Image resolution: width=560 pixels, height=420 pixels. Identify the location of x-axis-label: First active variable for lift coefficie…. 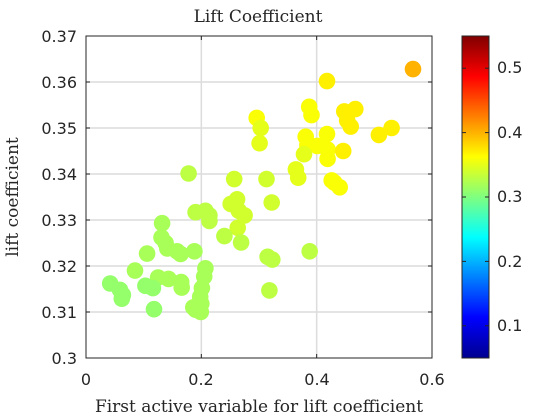
(259, 407).